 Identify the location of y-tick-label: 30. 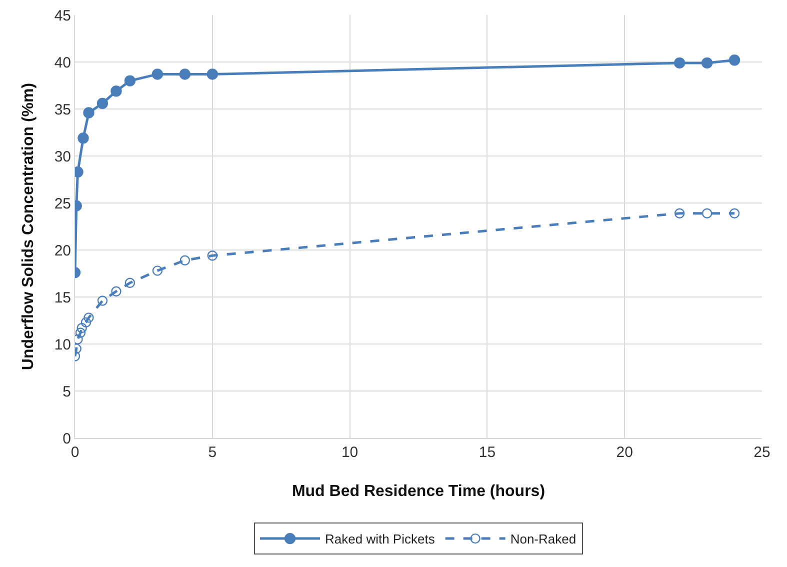
(62, 157).